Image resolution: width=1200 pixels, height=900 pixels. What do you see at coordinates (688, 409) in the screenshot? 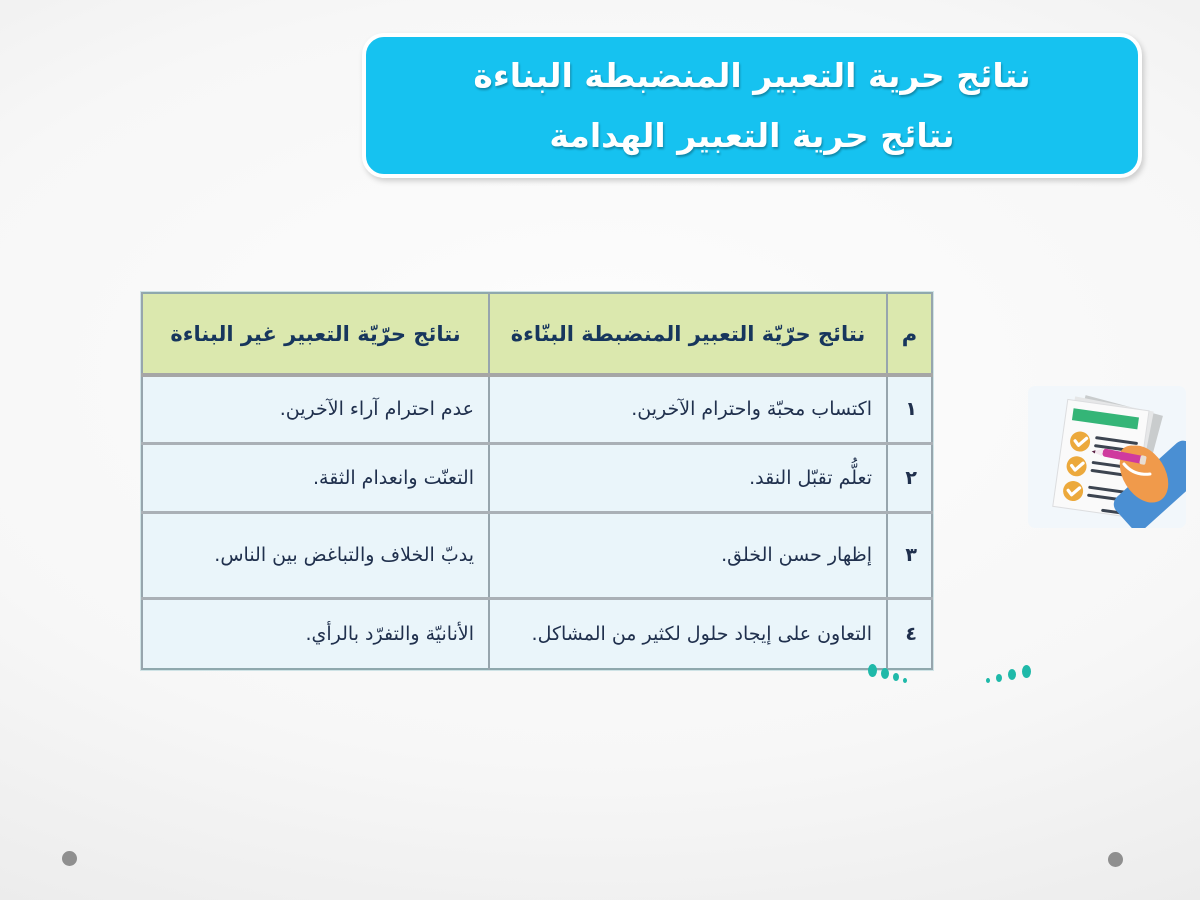
I see `constructive-cell: اكتساب محبّة واحترام الآخرين.` at bounding box center [688, 409].